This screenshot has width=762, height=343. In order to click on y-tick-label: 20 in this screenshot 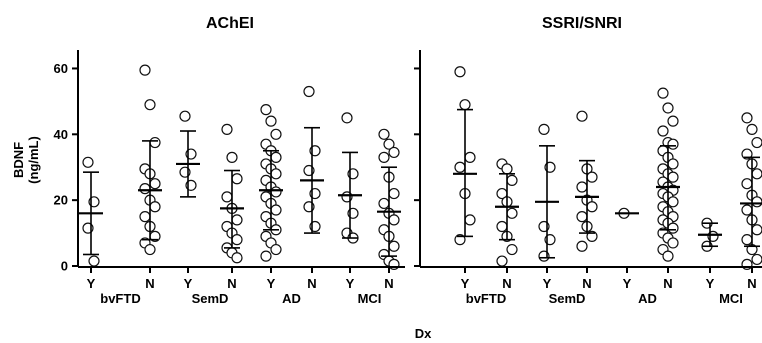, I will do `click(61, 200)`.